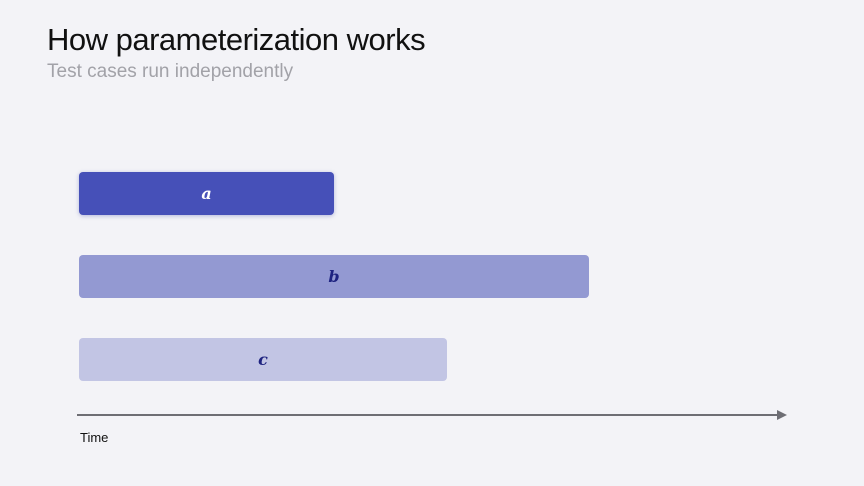 This screenshot has height=486, width=864. I want to click on test-case-bar-a: a, so click(206, 193).